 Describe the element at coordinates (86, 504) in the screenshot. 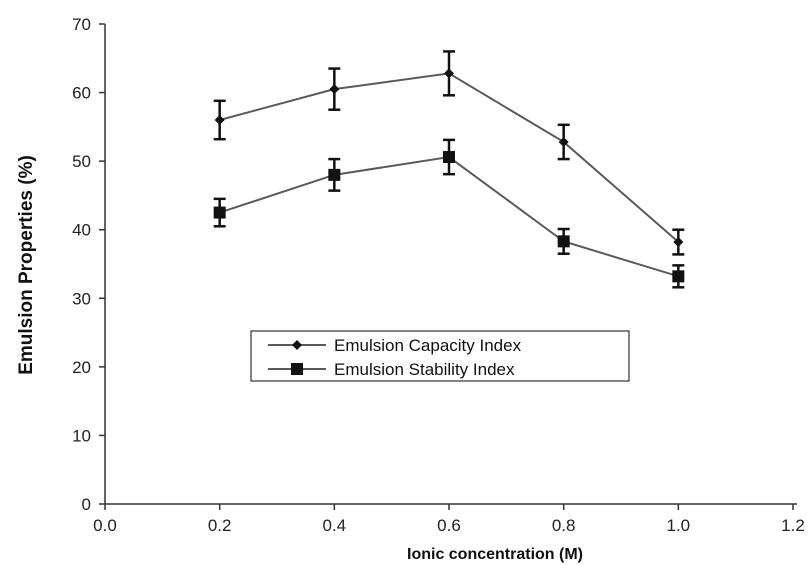

I see `y-tick-label: 0` at that location.